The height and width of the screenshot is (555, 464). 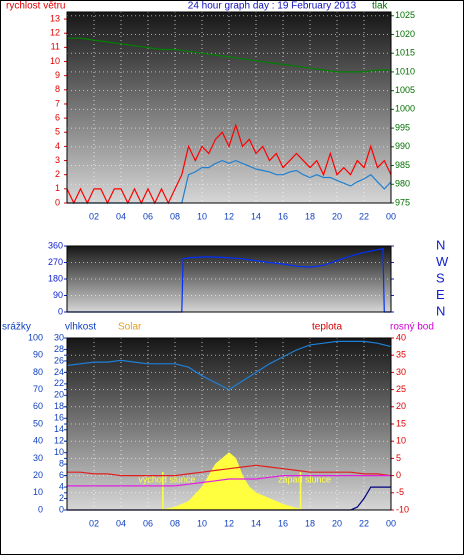 What do you see at coordinates (61, 486) in the screenshot?
I see `y3-tick-label: 4` at bounding box center [61, 486].